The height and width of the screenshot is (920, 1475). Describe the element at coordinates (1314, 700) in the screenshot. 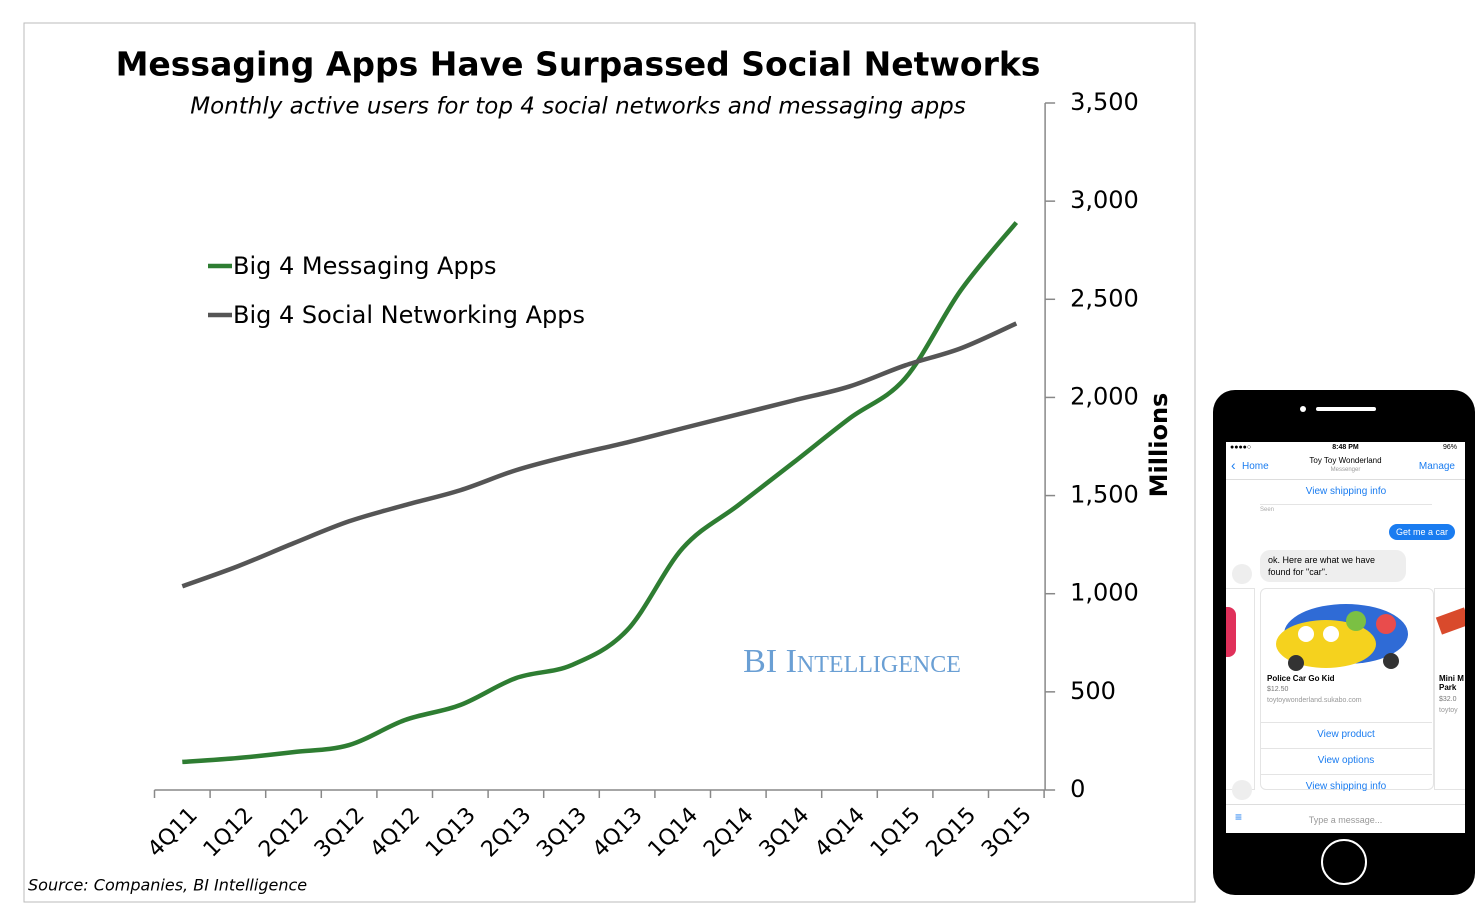

I see `card-site: toytoywonderland.sukabo.com` at that location.